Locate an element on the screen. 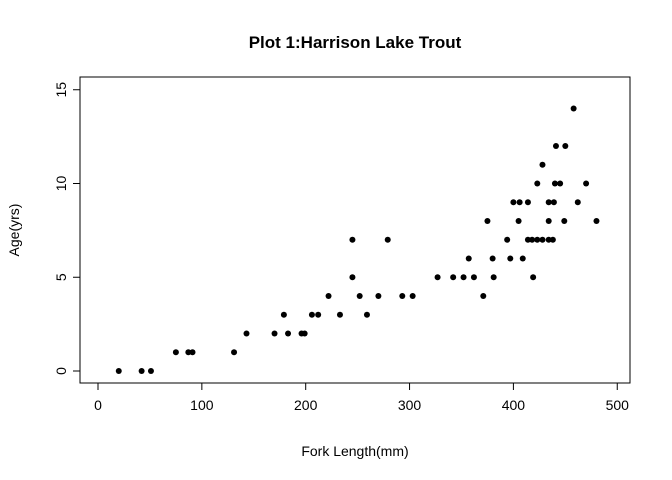 The width and height of the screenshot is (672, 480). y-tick-label: 15 is located at coordinates (61, 90).